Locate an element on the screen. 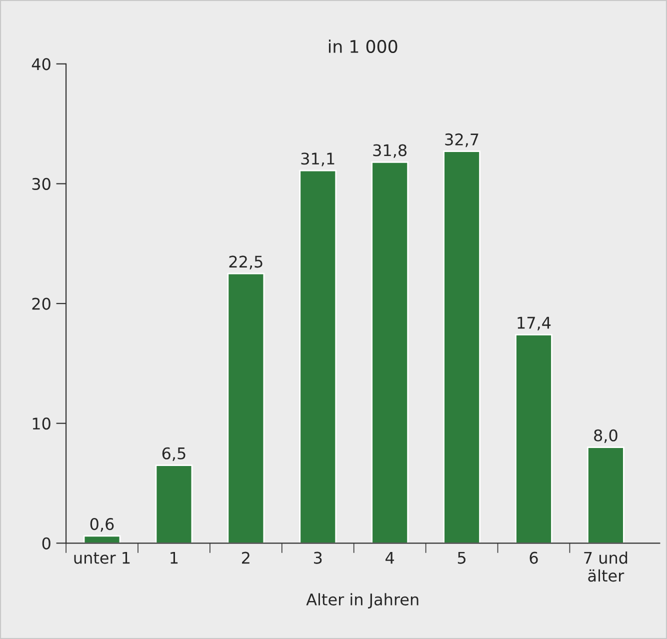  data-label: 6,5 is located at coordinates (174, 454).